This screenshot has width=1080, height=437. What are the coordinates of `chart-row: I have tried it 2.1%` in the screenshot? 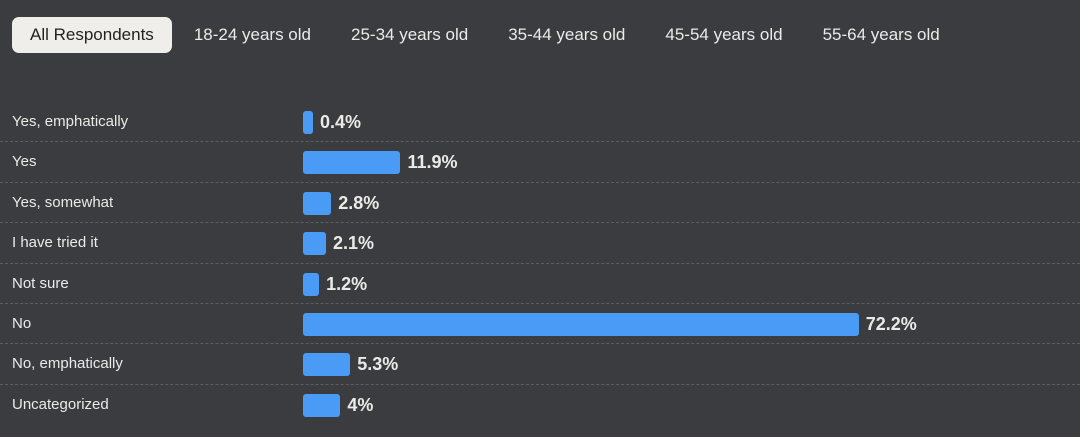 It's located at (540, 243).